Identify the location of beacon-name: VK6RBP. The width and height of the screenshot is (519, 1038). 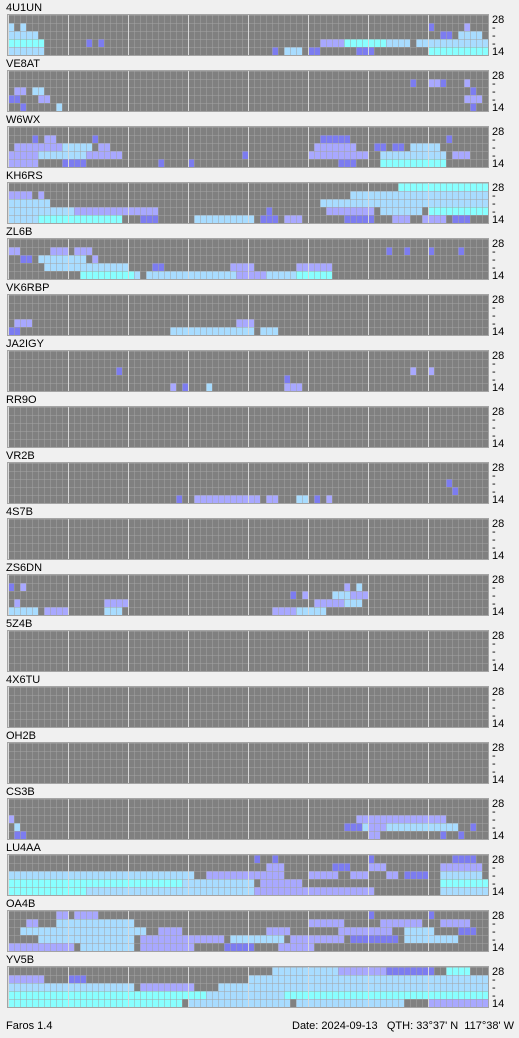
(27, 288).